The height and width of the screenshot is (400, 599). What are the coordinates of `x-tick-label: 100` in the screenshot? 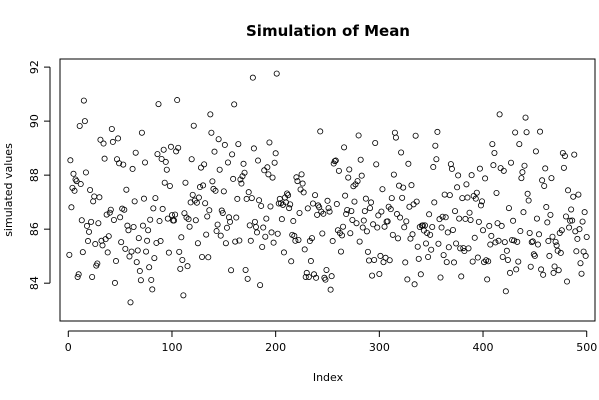 It's located at (171, 347).